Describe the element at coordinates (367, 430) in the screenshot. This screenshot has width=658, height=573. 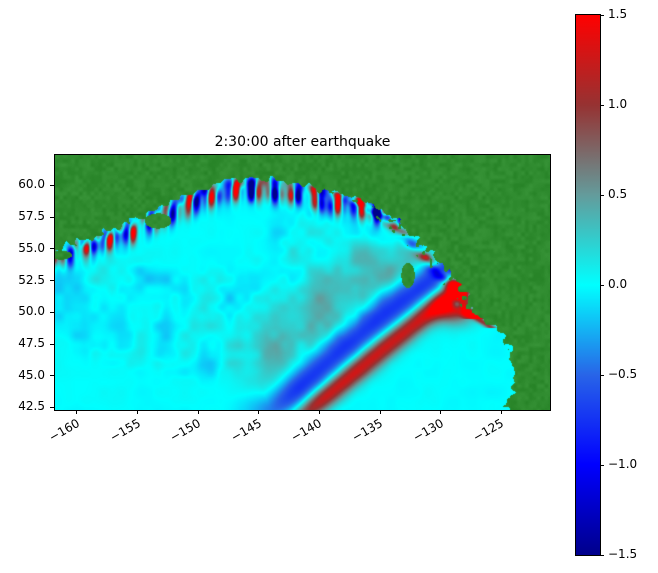
I see `x-tick-label: −135` at that location.